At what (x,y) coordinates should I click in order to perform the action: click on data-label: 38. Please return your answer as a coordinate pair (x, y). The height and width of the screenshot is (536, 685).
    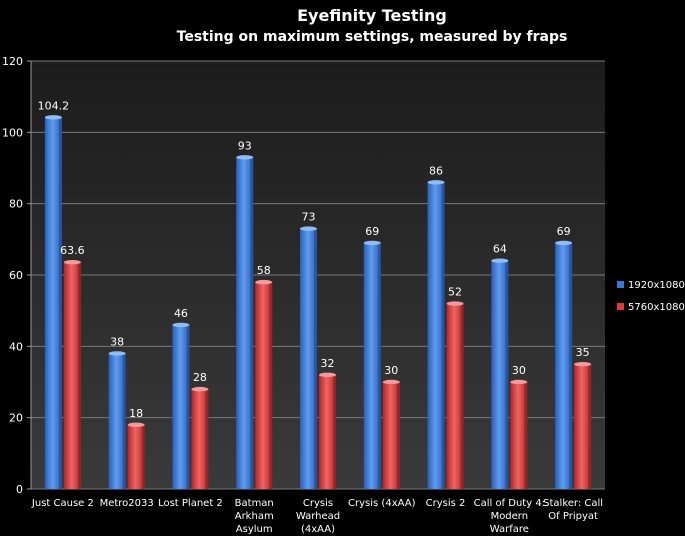
    Looking at the image, I should click on (117, 341).